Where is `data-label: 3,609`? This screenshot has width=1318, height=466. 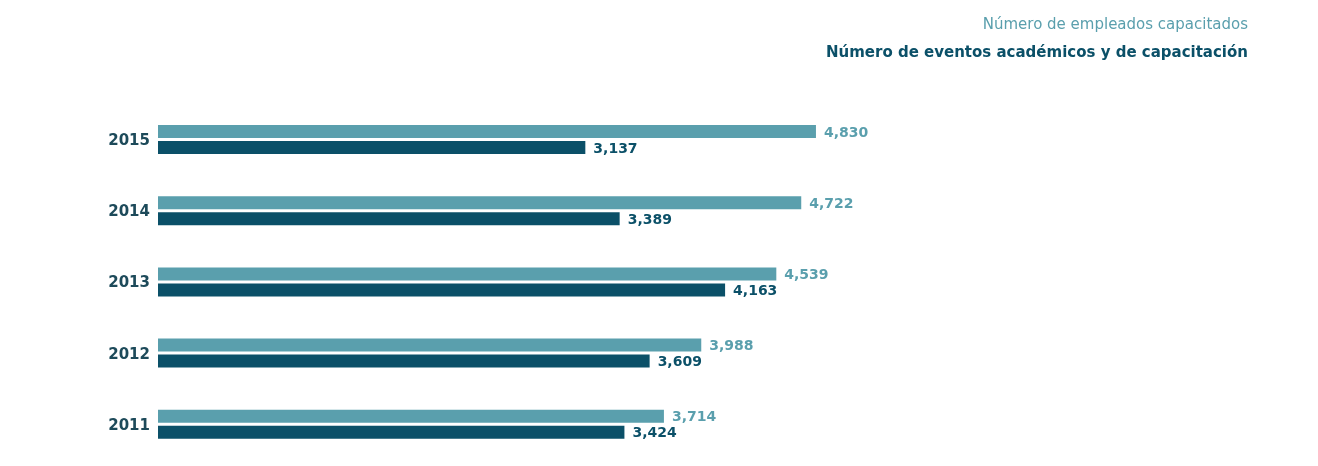
data-label: 3,609 is located at coordinates (679, 361).